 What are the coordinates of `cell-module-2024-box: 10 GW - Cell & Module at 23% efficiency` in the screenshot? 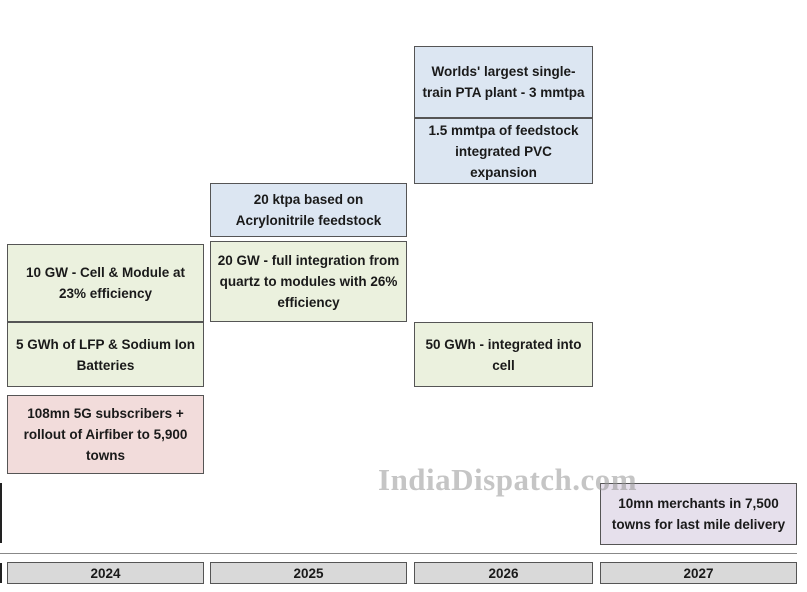 It's located at (105, 283).